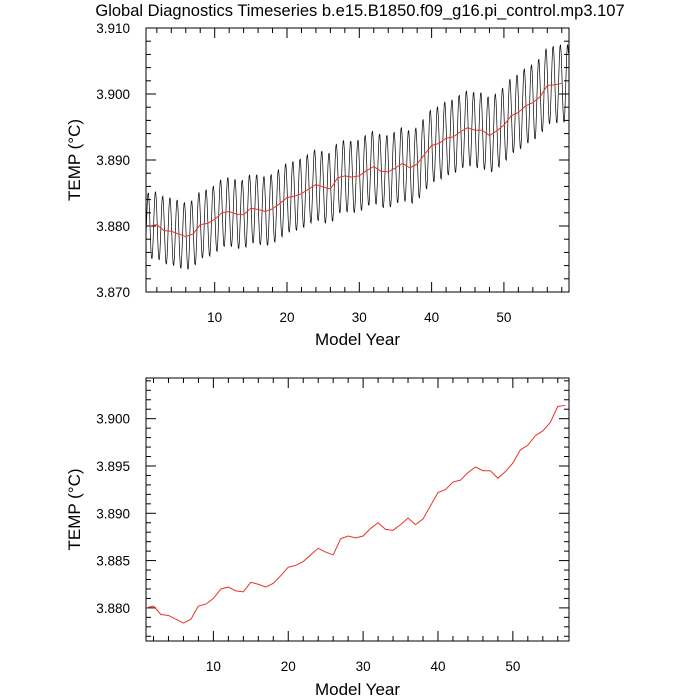 The width and height of the screenshot is (700, 700). I want to click on y-tick-label: 3.895, so click(113, 466).